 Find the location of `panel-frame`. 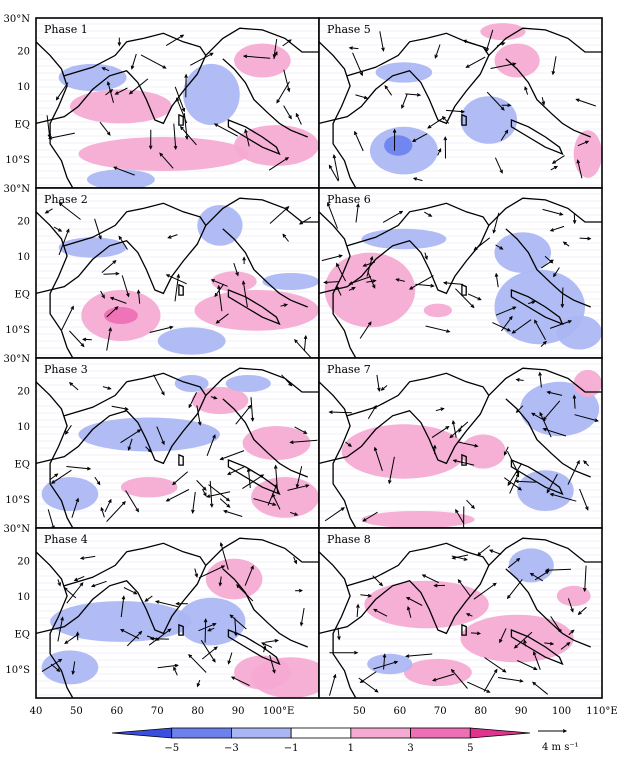

panel-frame is located at coordinates (460, 613).